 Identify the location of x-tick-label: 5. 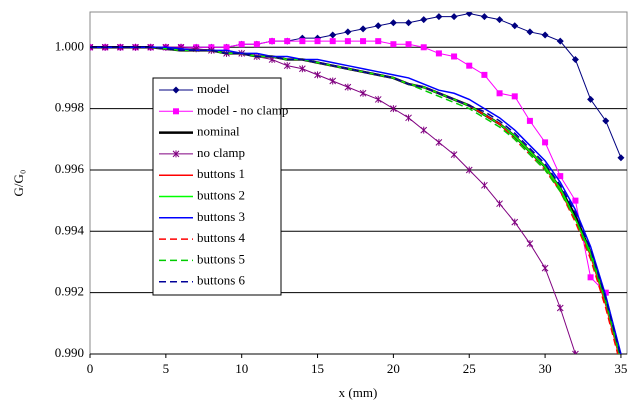
(166, 368).